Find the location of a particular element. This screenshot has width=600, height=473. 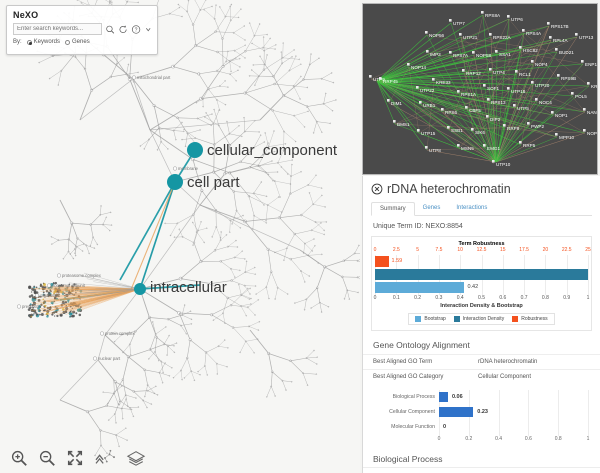

gene-label: NAN1 is located at coordinates (592, 112).